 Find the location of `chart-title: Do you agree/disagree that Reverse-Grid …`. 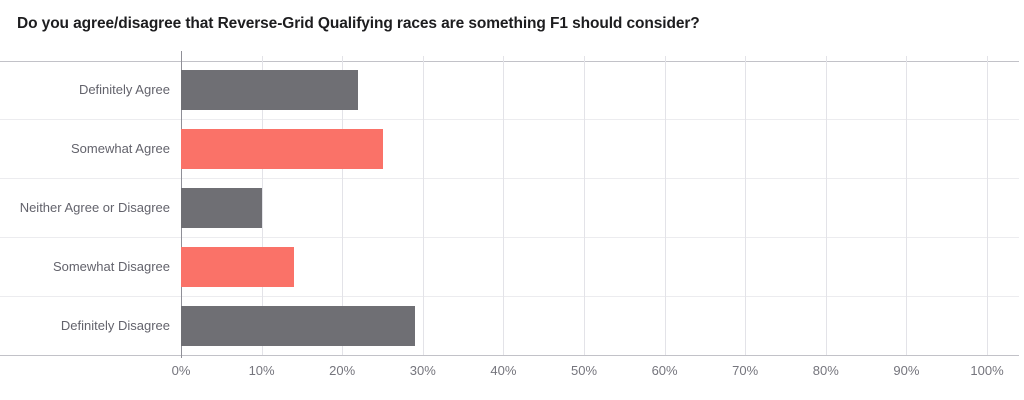

chart-title: Do you agree/disagree that Reverse-Grid … is located at coordinates (358, 23).